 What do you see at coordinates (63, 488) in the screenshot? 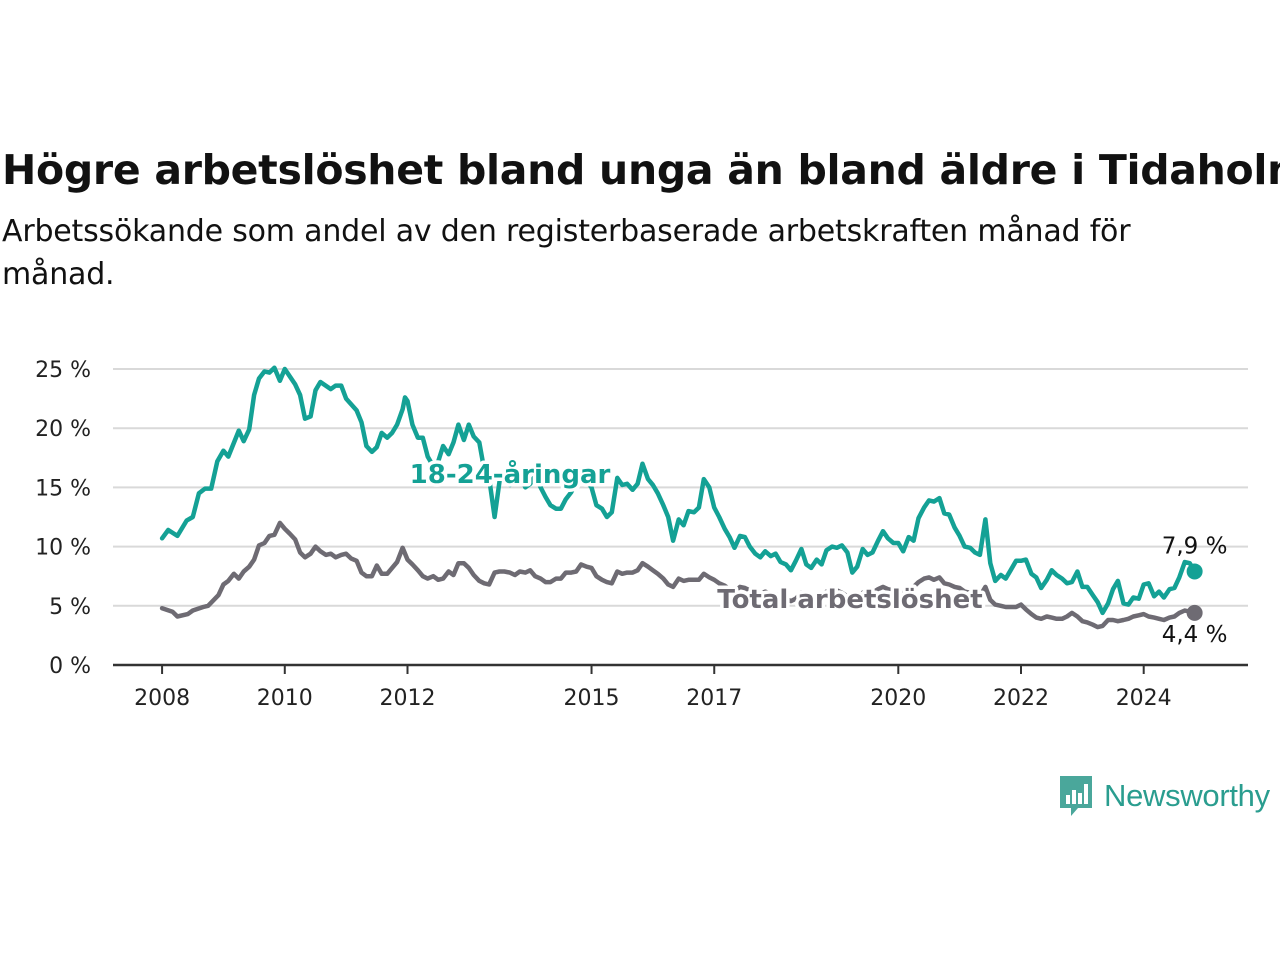
I see `y-tick-label: 15 %` at bounding box center [63, 488].